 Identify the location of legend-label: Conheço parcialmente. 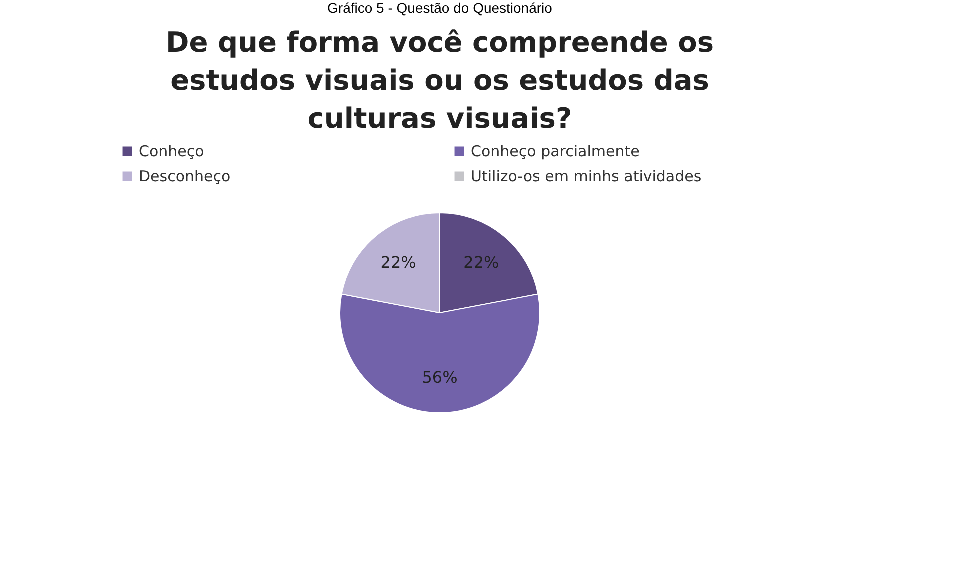
(555, 151).